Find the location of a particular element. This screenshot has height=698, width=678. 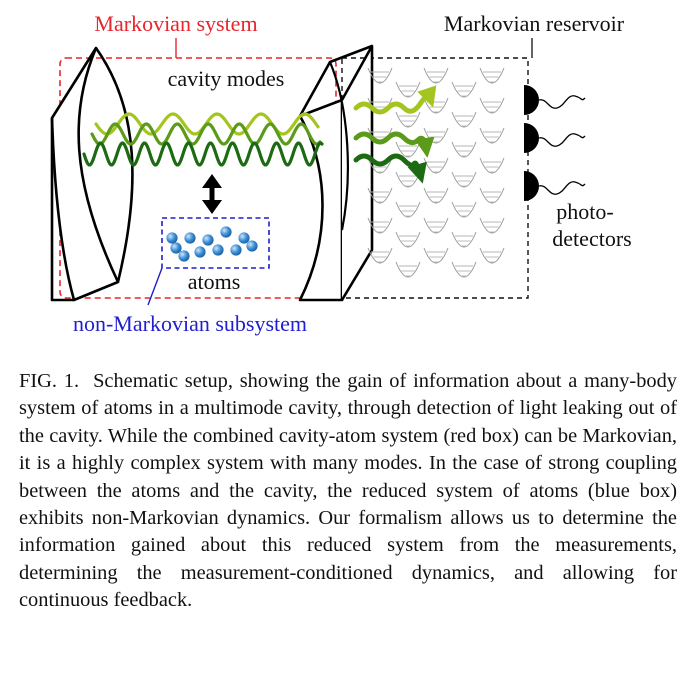

non-markovian-subsystem-box is located at coordinates (215, 243).